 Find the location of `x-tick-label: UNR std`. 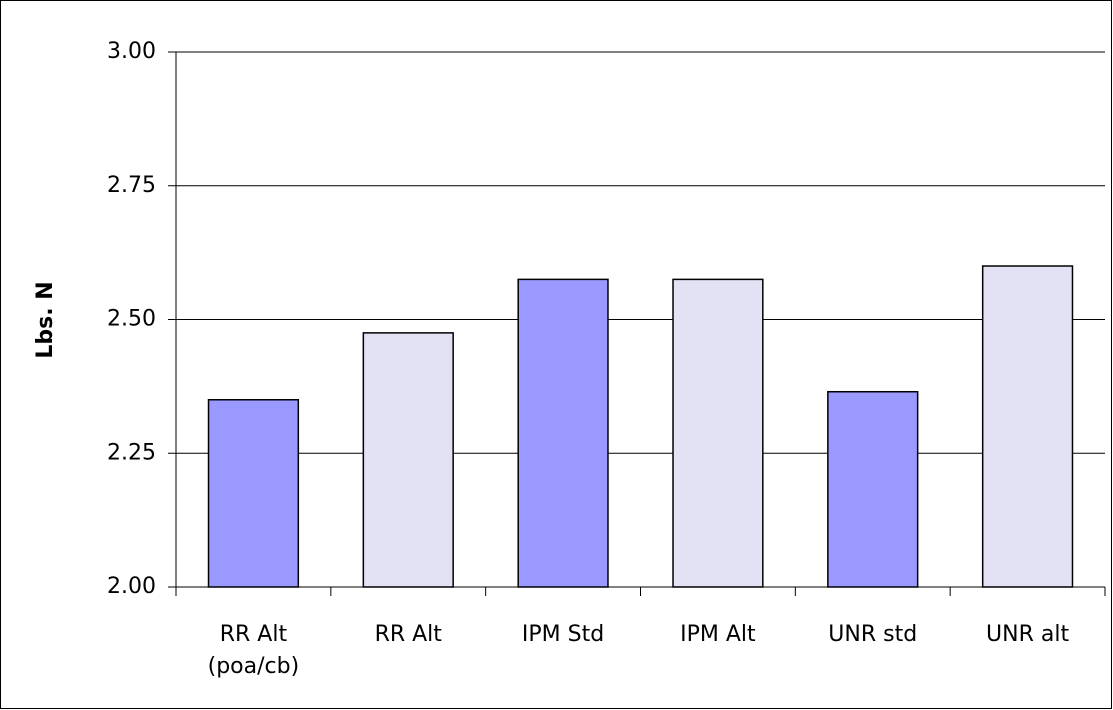

x-tick-label: UNR std is located at coordinates (873, 634).